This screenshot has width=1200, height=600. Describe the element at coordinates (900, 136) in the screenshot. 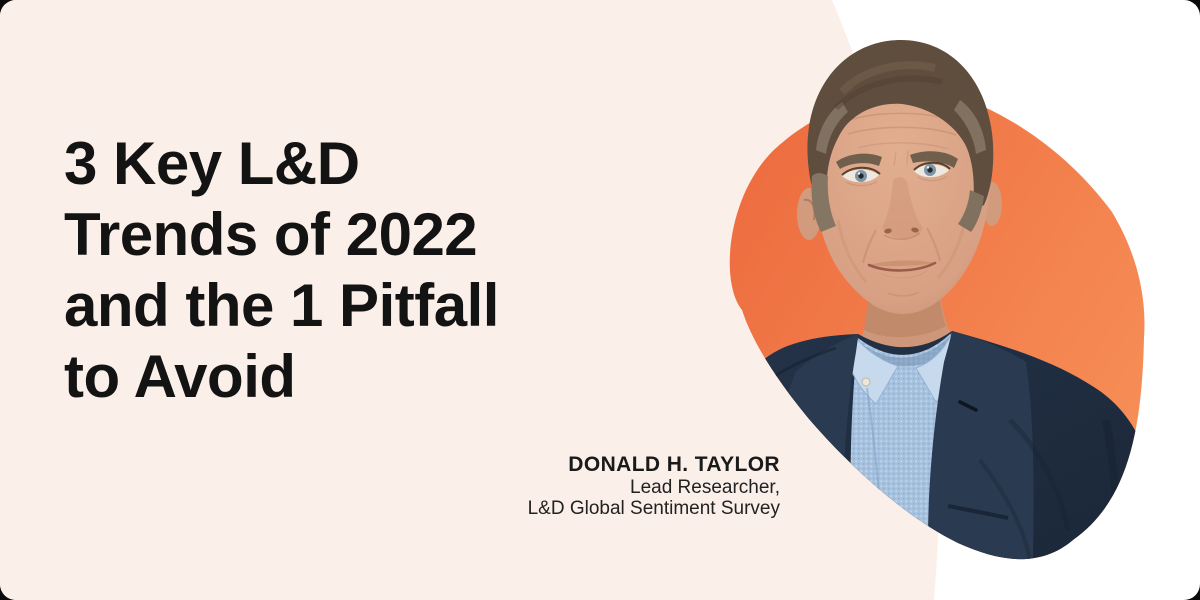

I see `portrait-hair` at that location.